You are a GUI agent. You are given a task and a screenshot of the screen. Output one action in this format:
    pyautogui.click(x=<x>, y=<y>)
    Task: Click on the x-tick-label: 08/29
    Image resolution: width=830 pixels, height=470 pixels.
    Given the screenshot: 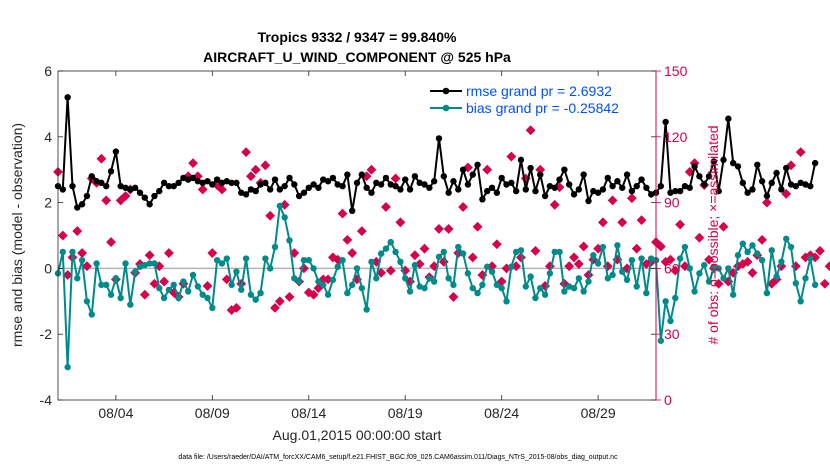 What is the action you would take?
    pyautogui.click(x=598, y=413)
    